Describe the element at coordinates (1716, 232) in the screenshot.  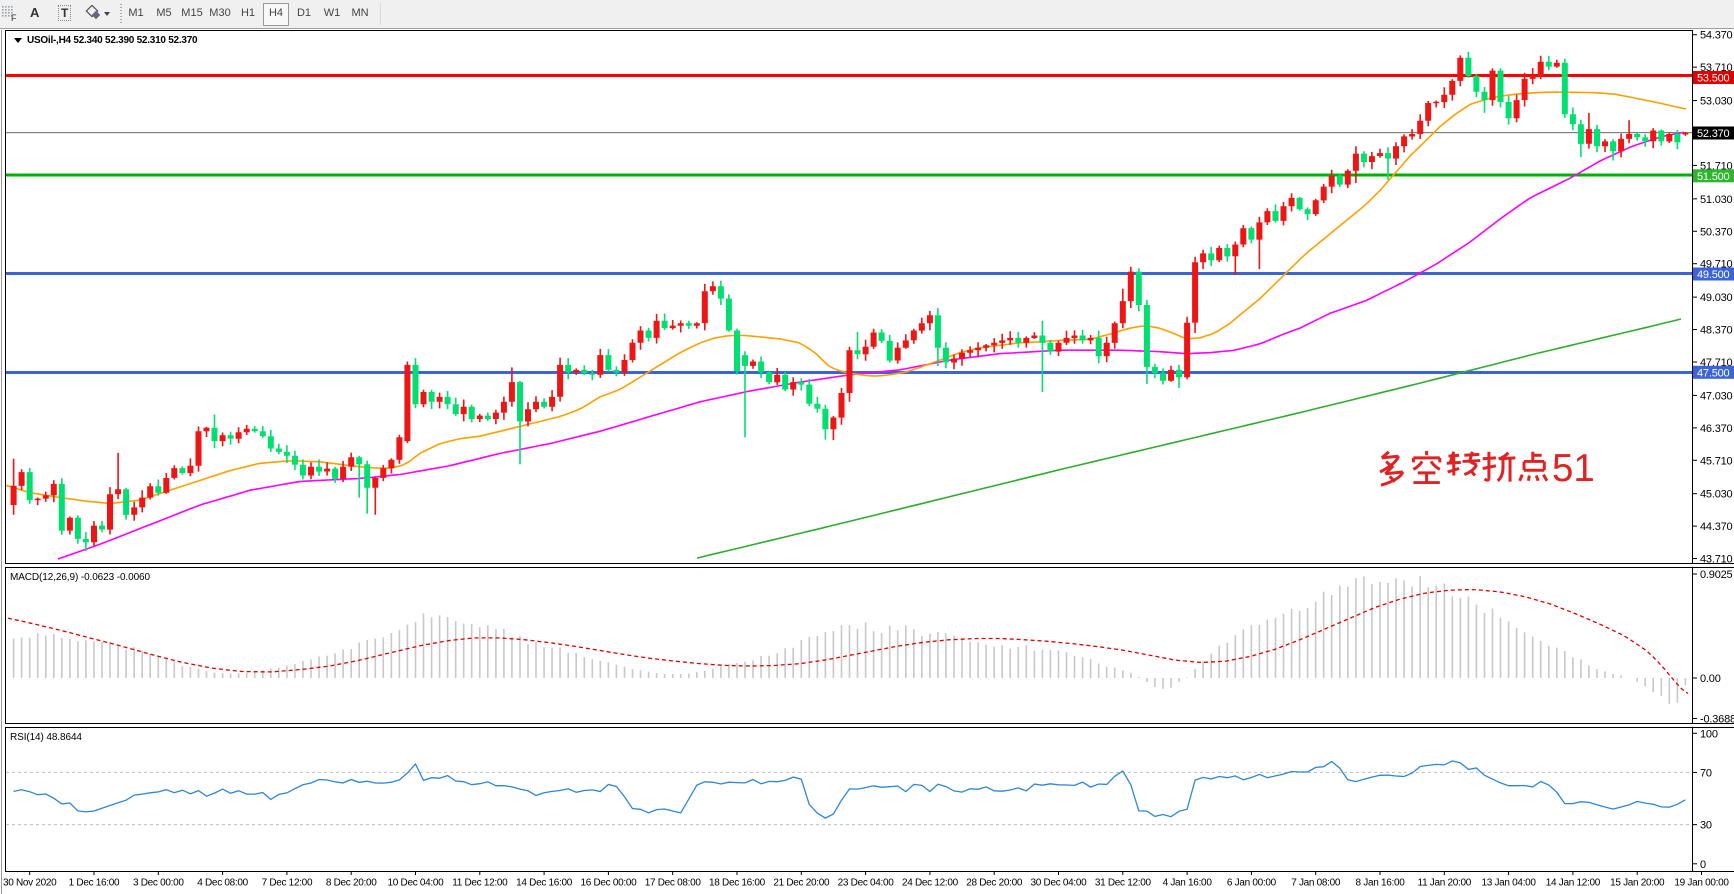
I see `svg-text: 50.370` at that location.